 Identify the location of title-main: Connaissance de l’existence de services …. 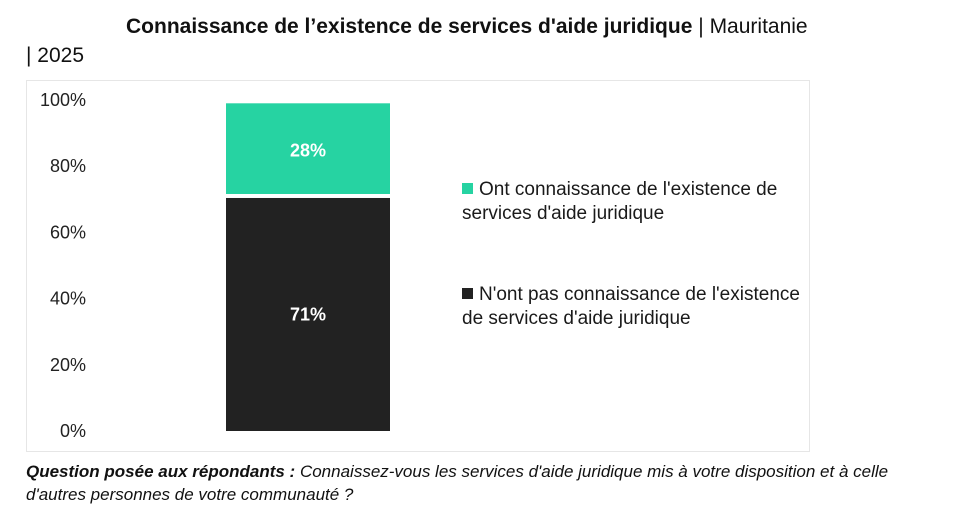
(409, 26).